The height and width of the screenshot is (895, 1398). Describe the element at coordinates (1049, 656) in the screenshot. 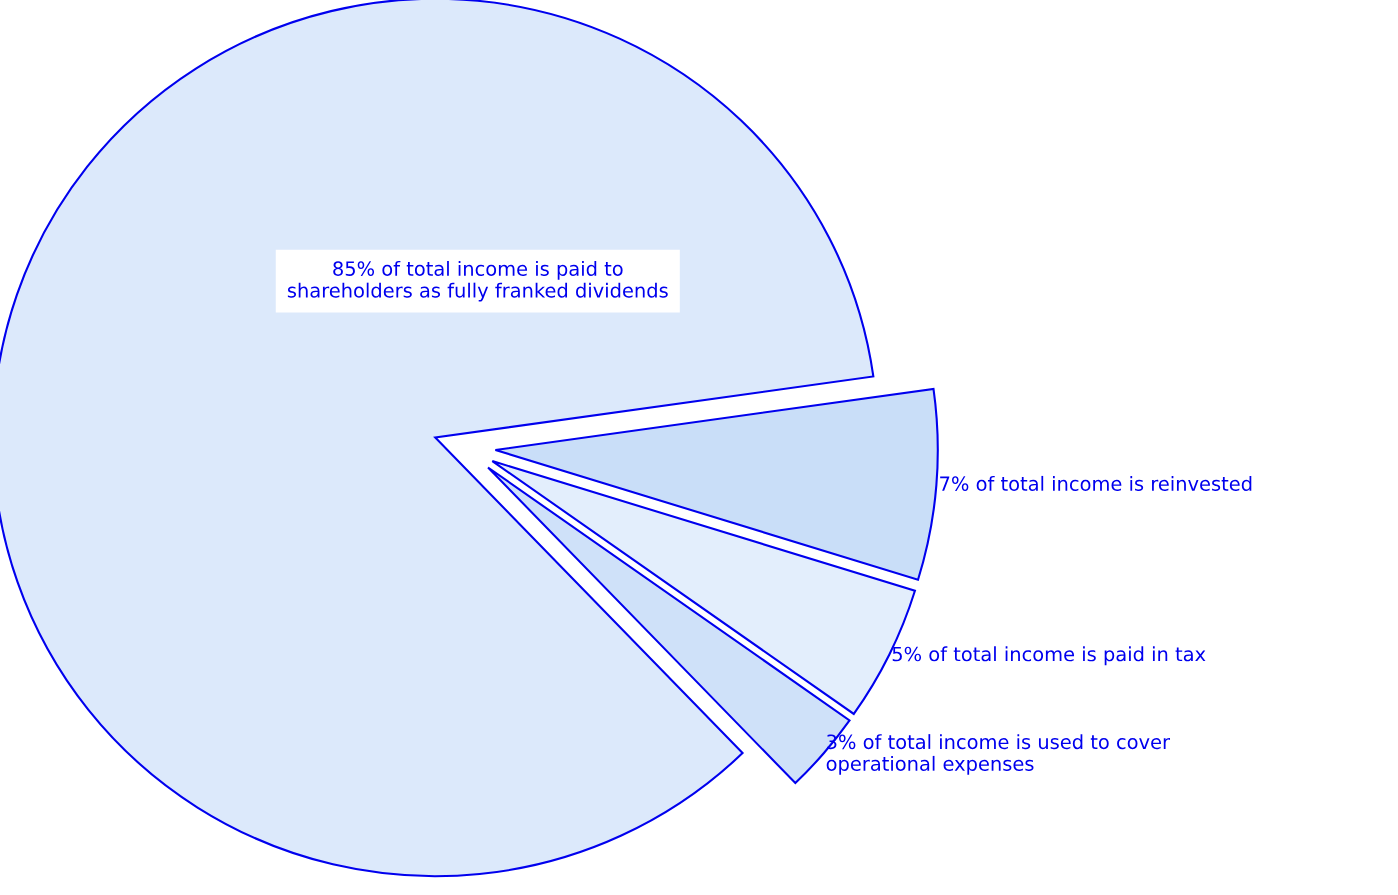

I see `slice-label: 5% of total income is paid in tax` at that location.